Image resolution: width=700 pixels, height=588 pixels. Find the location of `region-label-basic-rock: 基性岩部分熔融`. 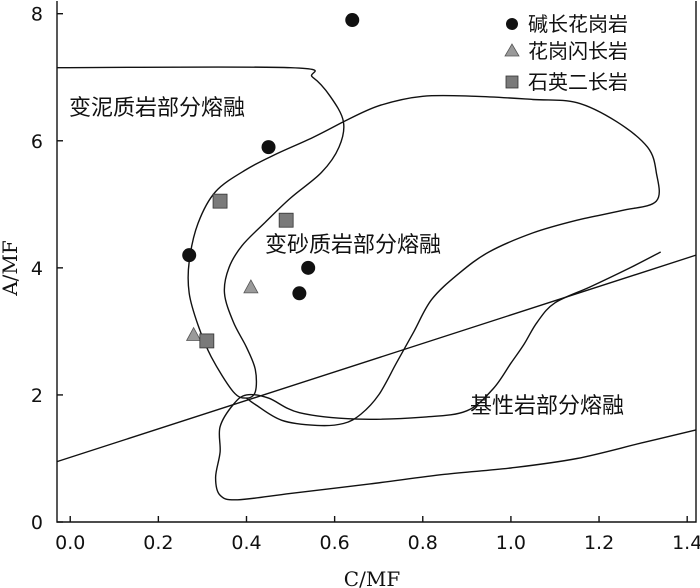

region-label-basic-rock: 基性岩部分熔融 is located at coordinates (547, 406).